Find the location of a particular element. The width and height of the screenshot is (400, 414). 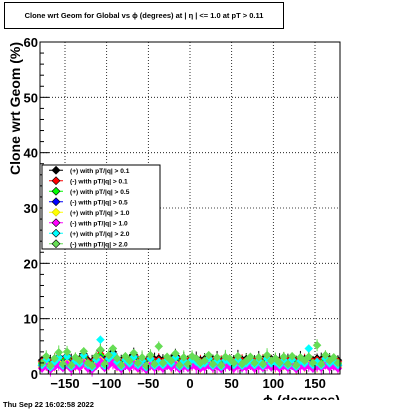

y-tick-label: 50 is located at coordinates (31, 97).